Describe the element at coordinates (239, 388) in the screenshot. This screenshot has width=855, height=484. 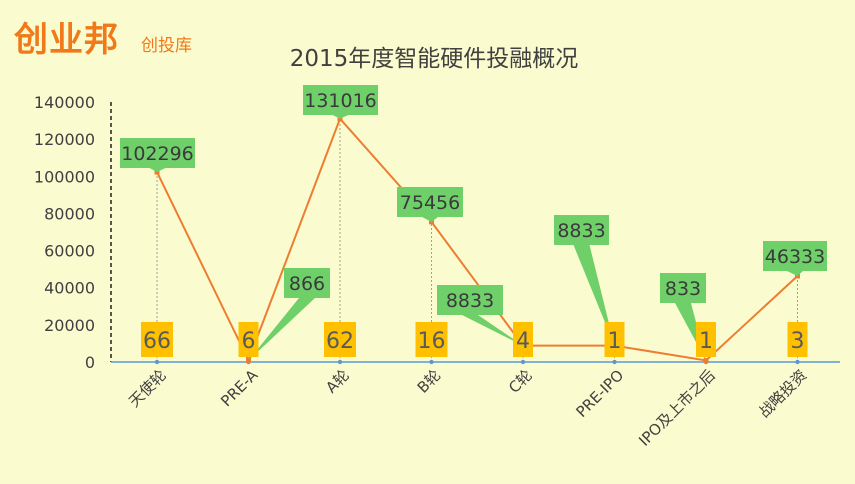
I see `x-tick-label: PRE-A` at that location.